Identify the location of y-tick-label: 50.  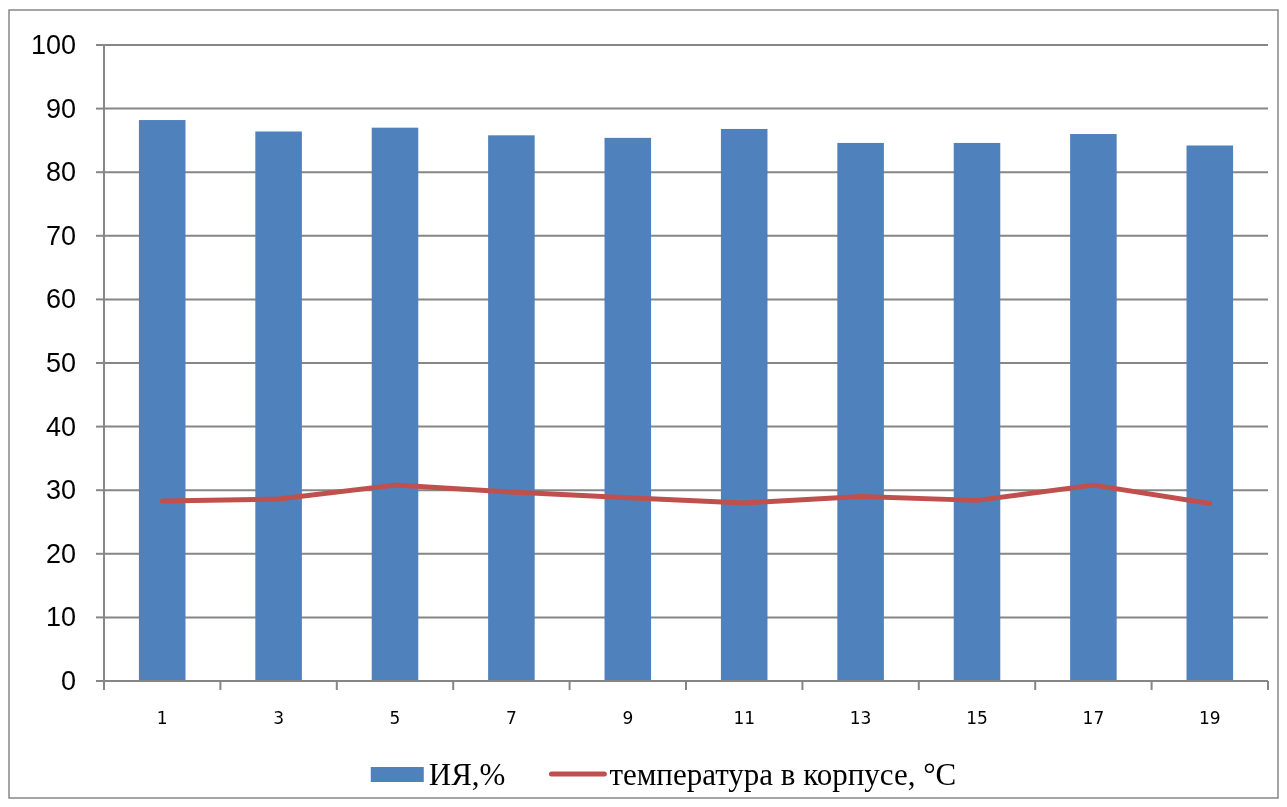
(60, 363).